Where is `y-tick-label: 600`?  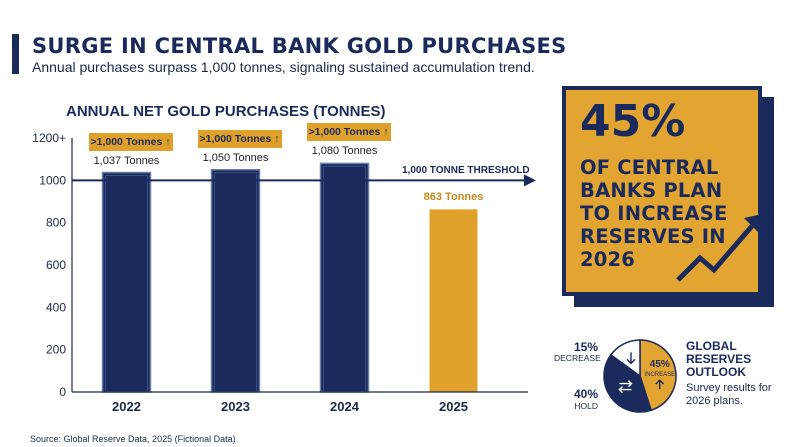 y-tick-label: 600 is located at coordinates (56, 265).